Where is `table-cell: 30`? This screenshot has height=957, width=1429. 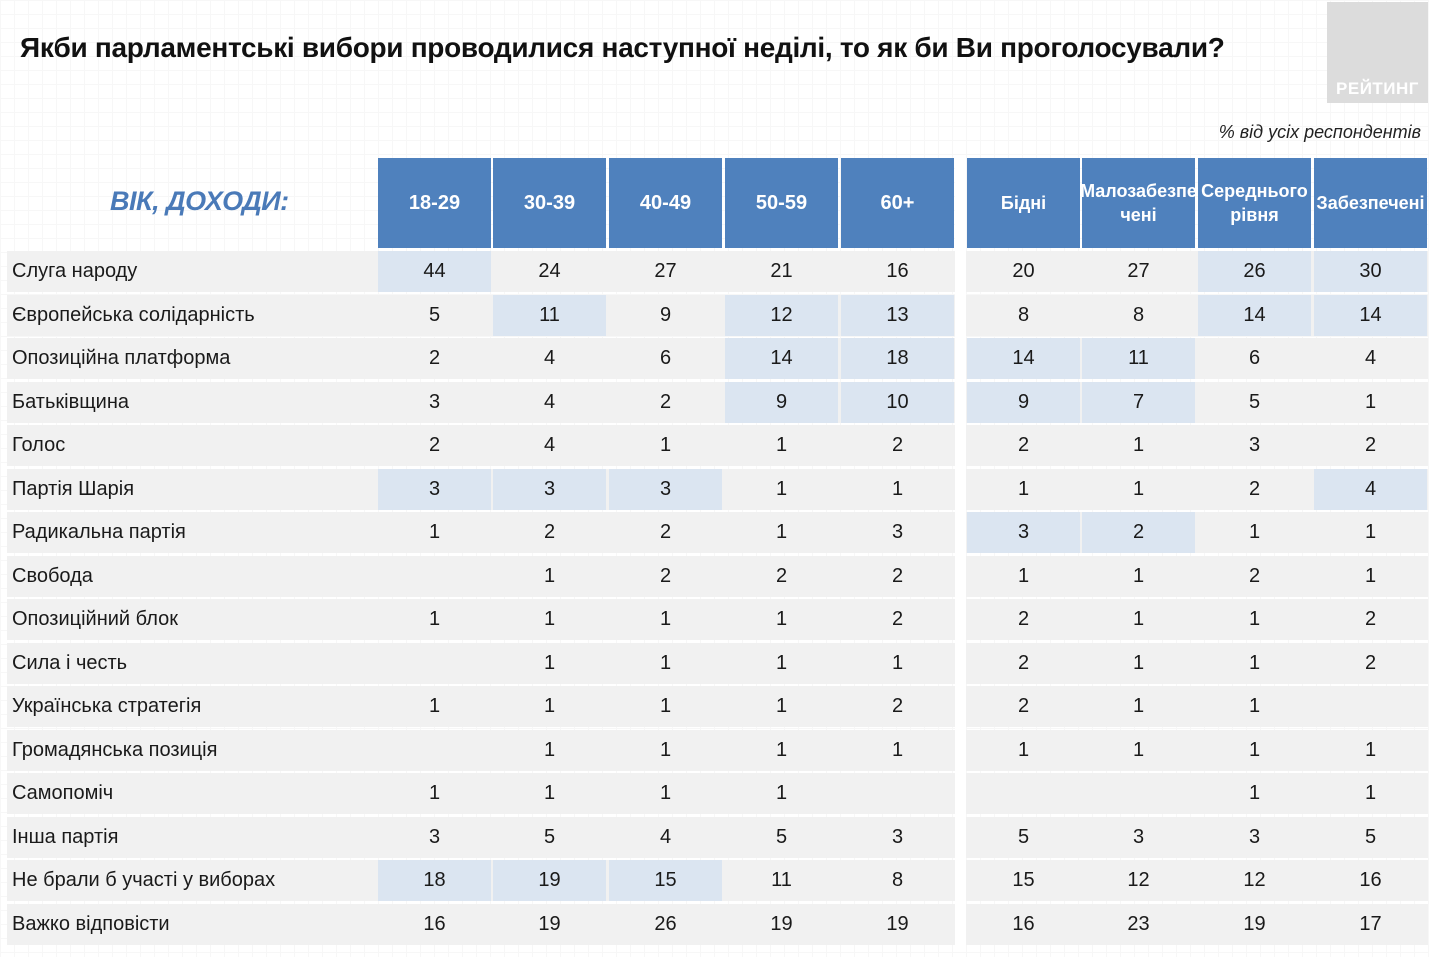
table-cell: 30 is located at coordinates (1370, 271).